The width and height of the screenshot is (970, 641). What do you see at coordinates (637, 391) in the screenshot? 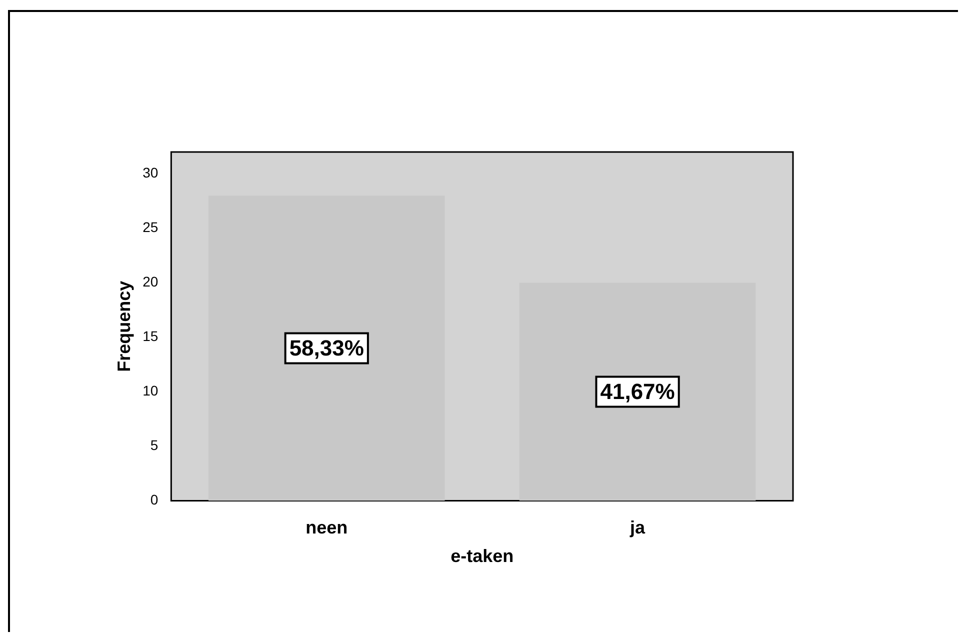
I see `annotation: 41,67%` at bounding box center [637, 391].